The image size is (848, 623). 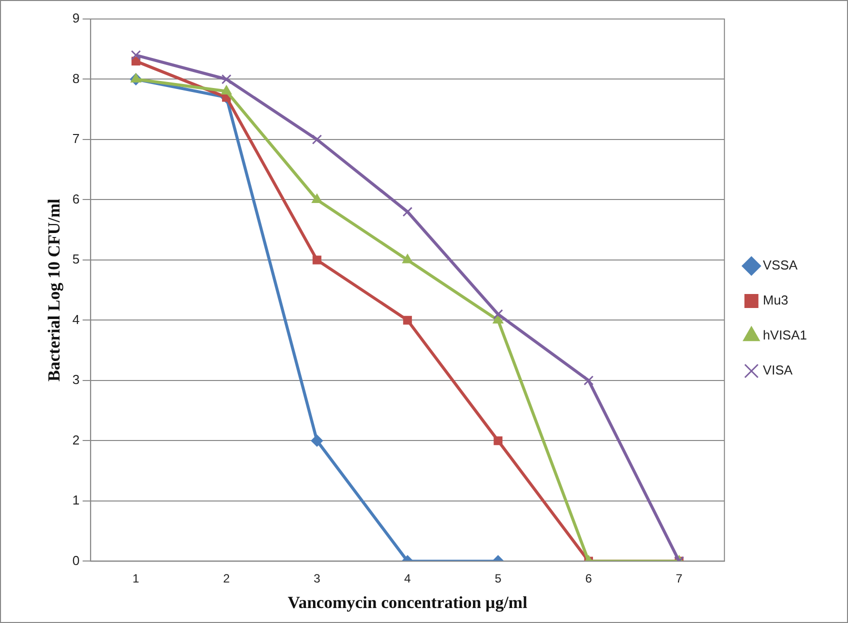 What do you see at coordinates (76, 18) in the screenshot?
I see `y-tick-label: 9` at bounding box center [76, 18].